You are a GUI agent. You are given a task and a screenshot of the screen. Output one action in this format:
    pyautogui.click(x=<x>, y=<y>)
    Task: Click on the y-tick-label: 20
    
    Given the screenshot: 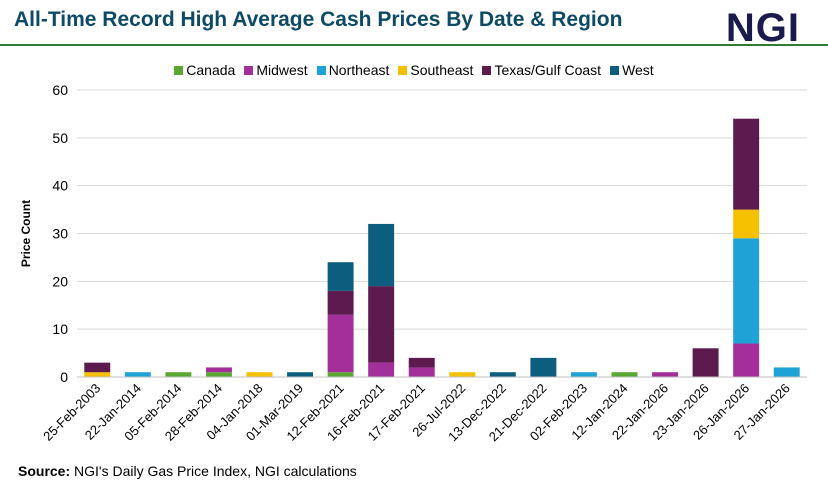 What is the action you would take?
    pyautogui.click(x=60, y=281)
    